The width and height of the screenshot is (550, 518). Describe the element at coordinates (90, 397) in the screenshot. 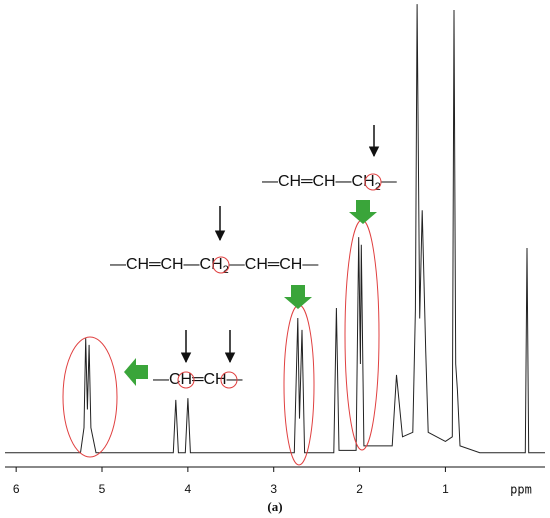

I see `peak-ellipse` at that location.